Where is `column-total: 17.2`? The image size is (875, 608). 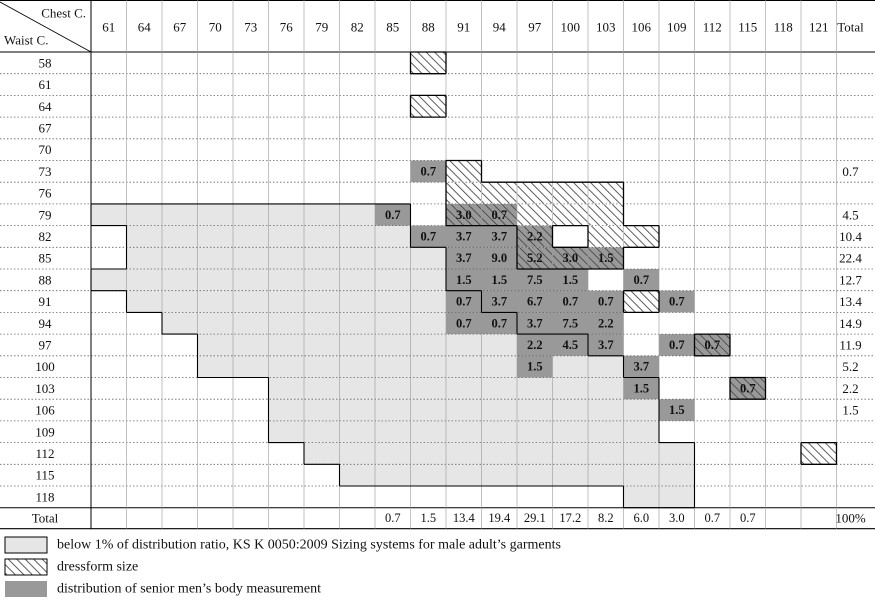 column-total: 17.2 is located at coordinates (570, 518).